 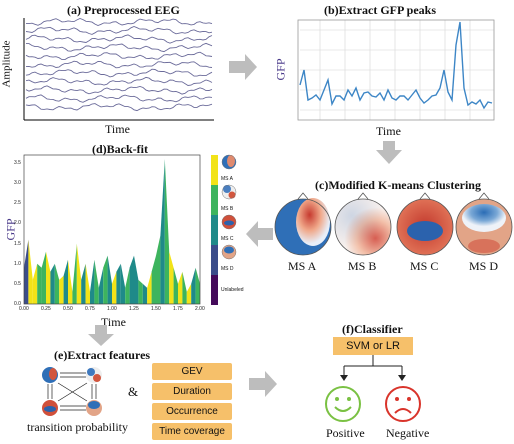 I want to click on transition-map-d, so click(x=94, y=408).